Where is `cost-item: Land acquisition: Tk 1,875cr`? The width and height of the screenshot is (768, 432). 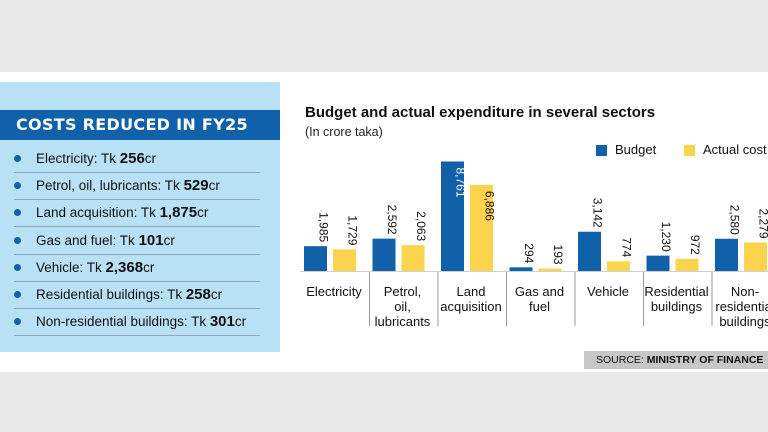 cost-item: Land acquisition: Tk 1,875cr is located at coordinates (137, 214).